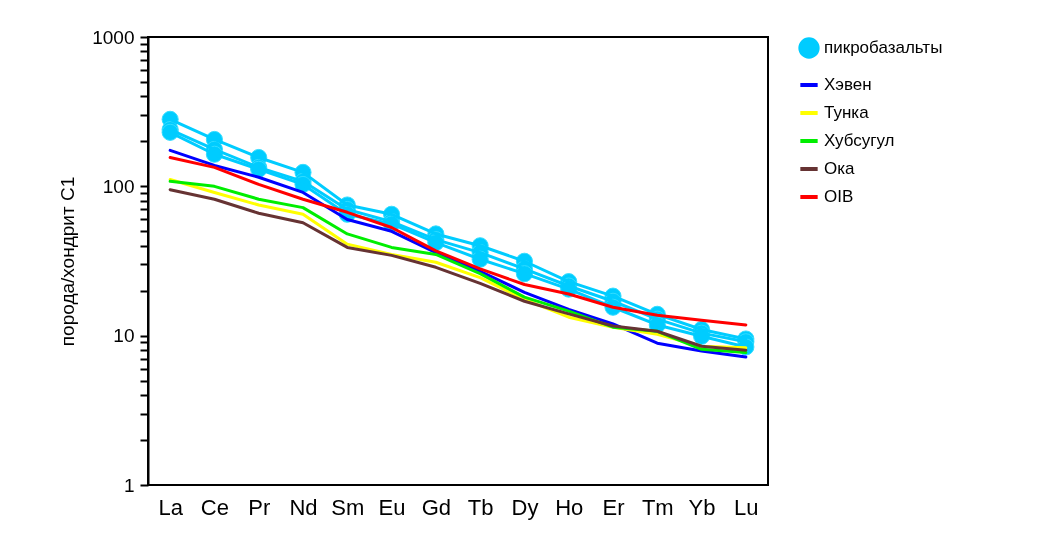 The image size is (1044, 541). I want to click on legend-label: Ока, so click(840, 168).